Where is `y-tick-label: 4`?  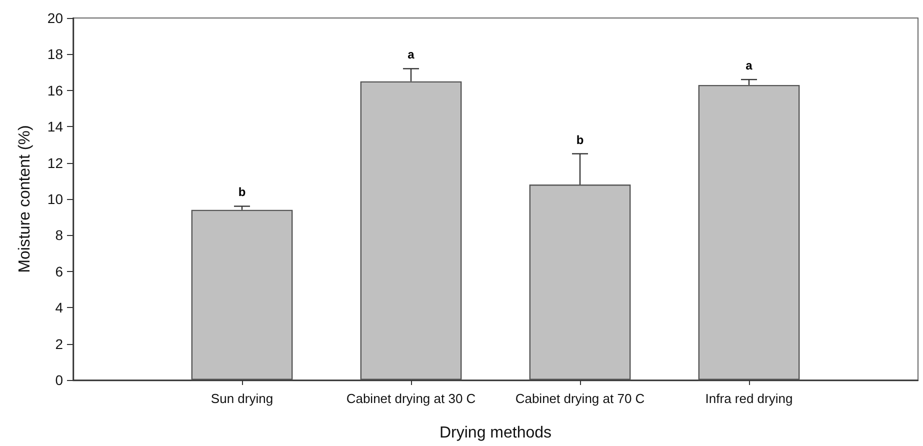
y-tick-label: 4 is located at coordinates (59, 308).